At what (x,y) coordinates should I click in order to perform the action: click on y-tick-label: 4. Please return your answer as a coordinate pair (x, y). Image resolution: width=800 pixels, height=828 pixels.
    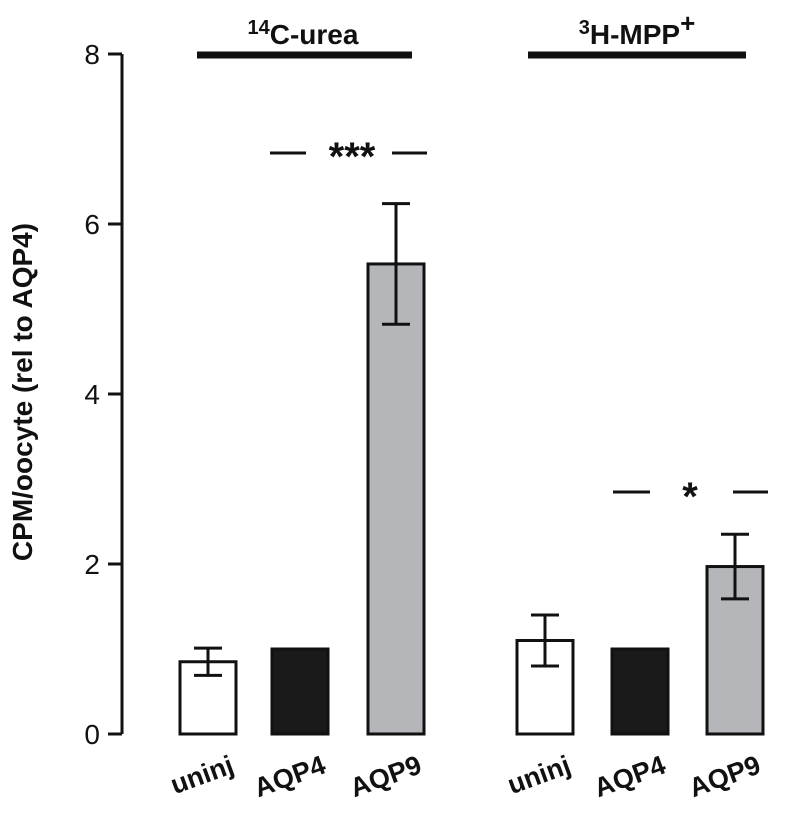
    Looking at the image, I should click on (92, 394).